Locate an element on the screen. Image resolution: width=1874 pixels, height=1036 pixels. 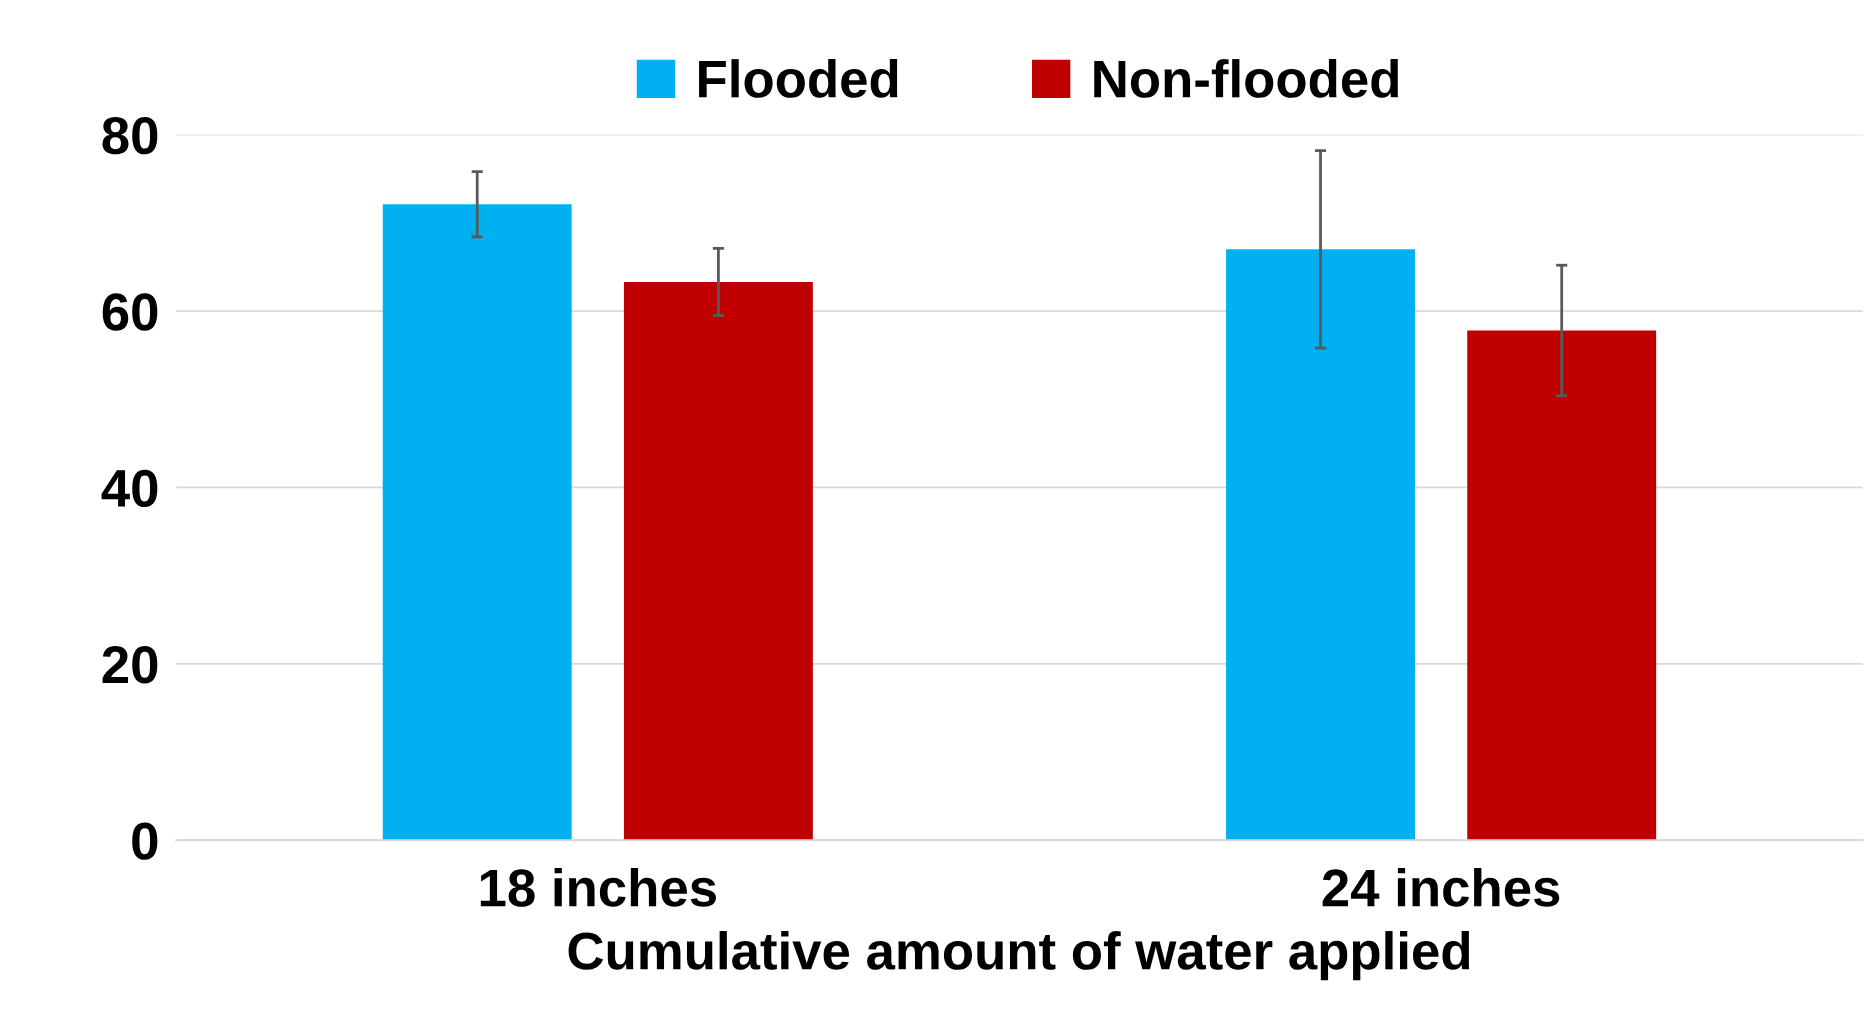
x-axis-title: Cumulative amount of water applied is located at coordinates (1019, 956).